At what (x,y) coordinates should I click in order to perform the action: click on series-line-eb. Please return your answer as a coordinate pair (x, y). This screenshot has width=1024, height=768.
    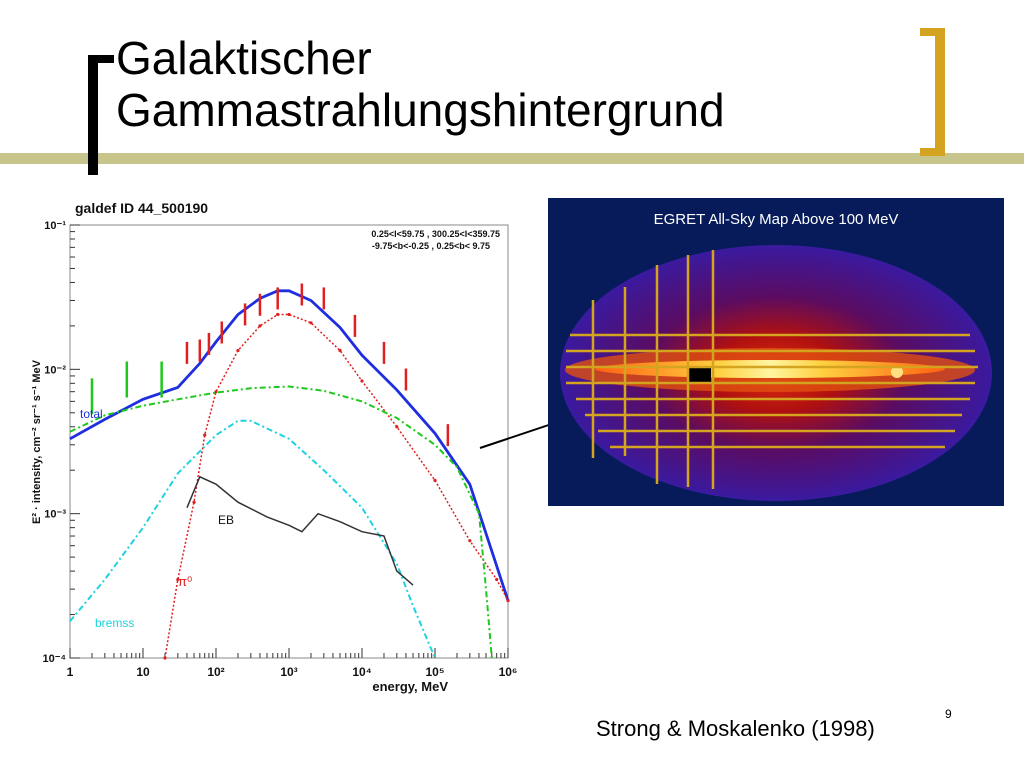
    Looking at the image, I should click on (300, 530).